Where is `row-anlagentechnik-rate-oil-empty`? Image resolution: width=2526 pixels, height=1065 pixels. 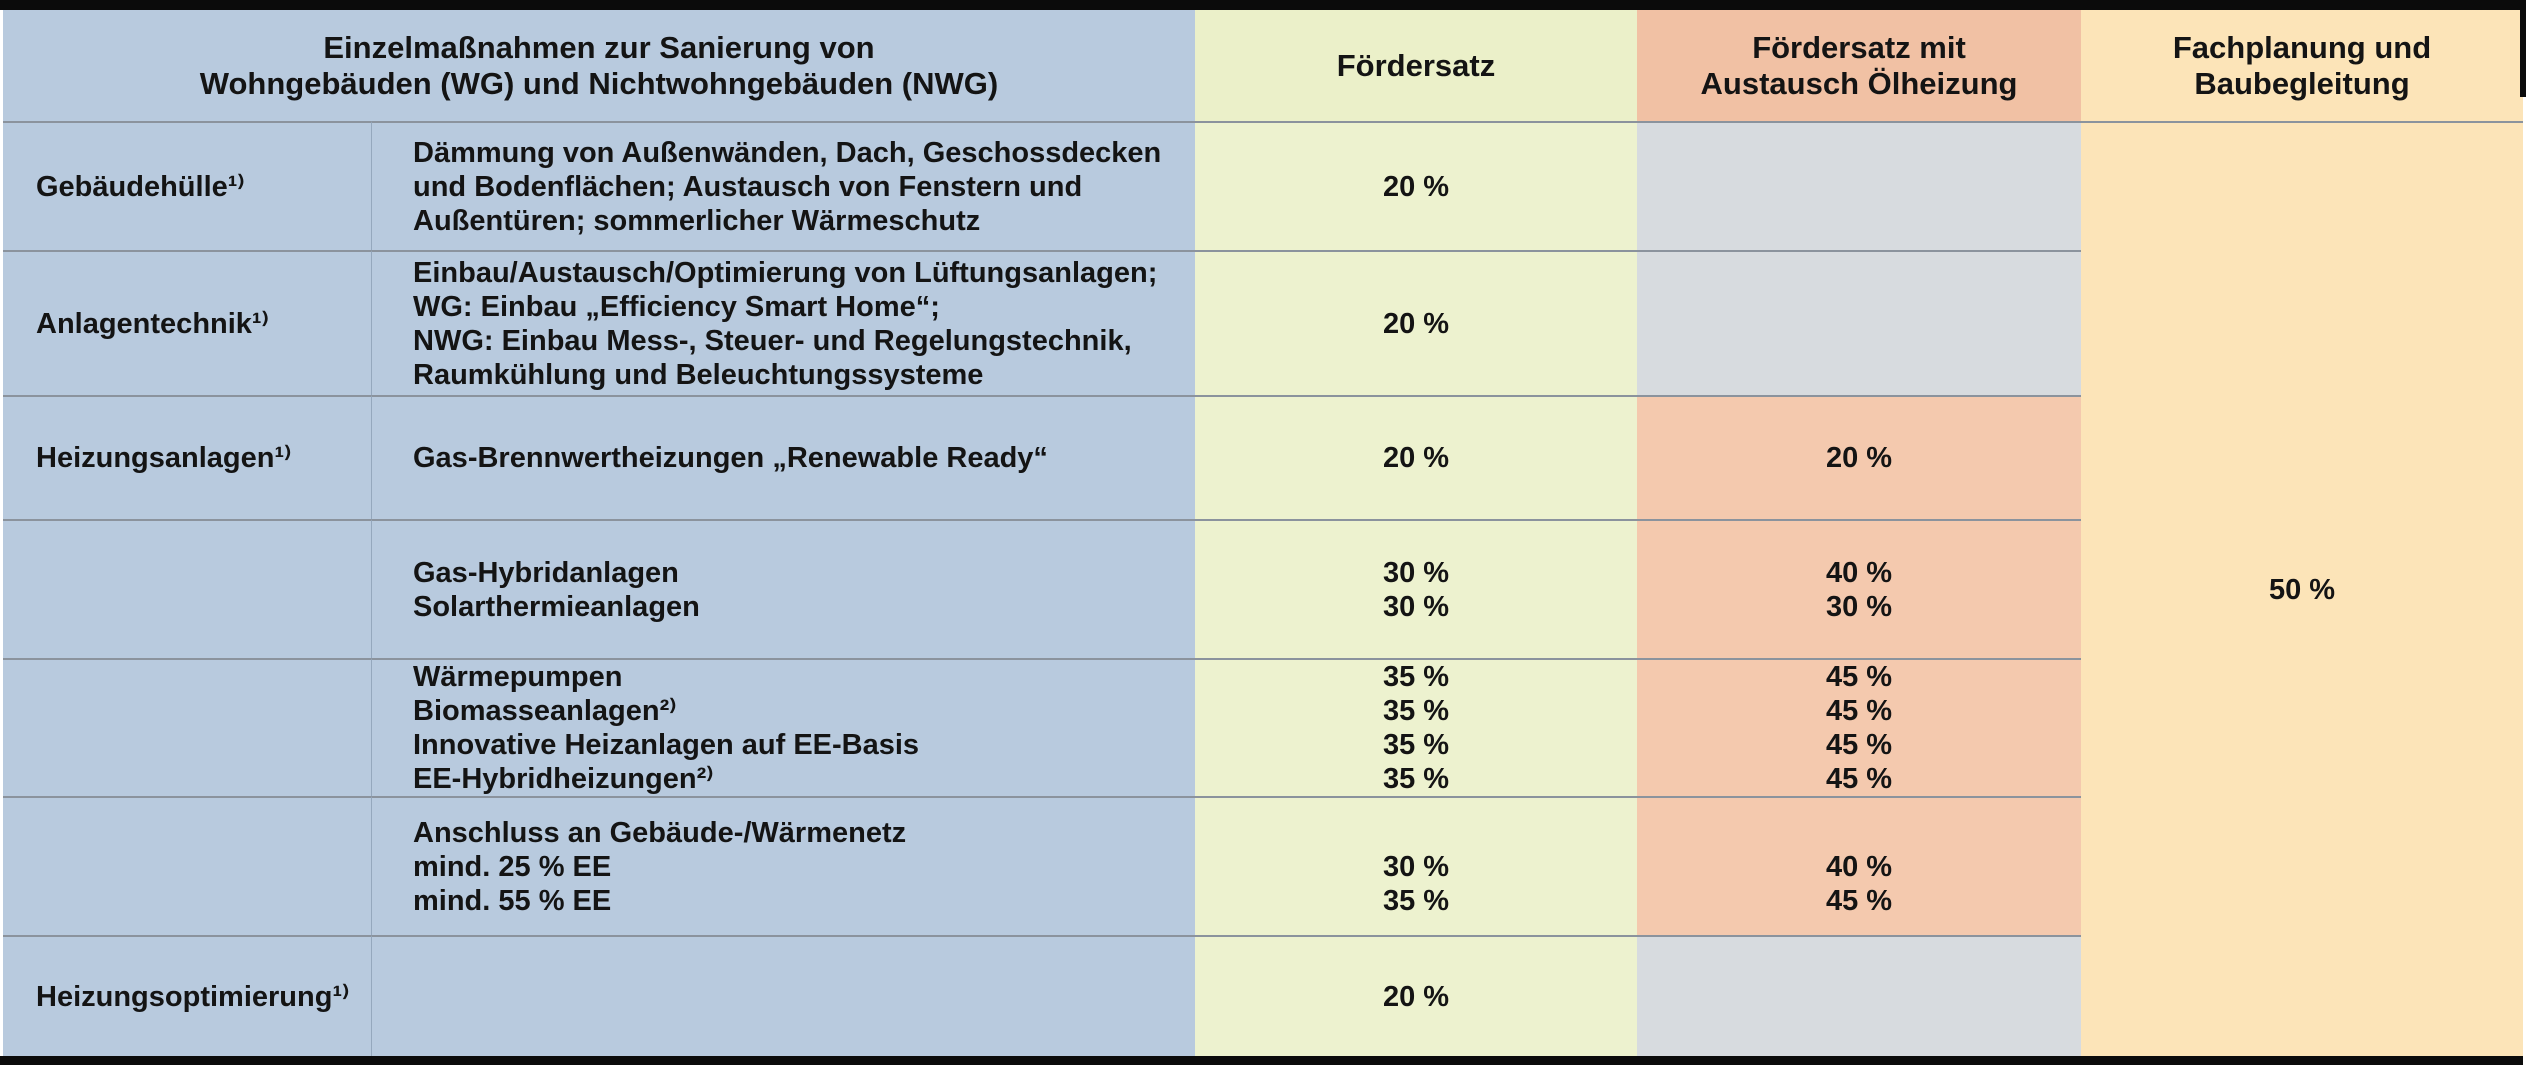
row-anlagentechnik-rate-oil-empty is located at coordinates (1859, 322).